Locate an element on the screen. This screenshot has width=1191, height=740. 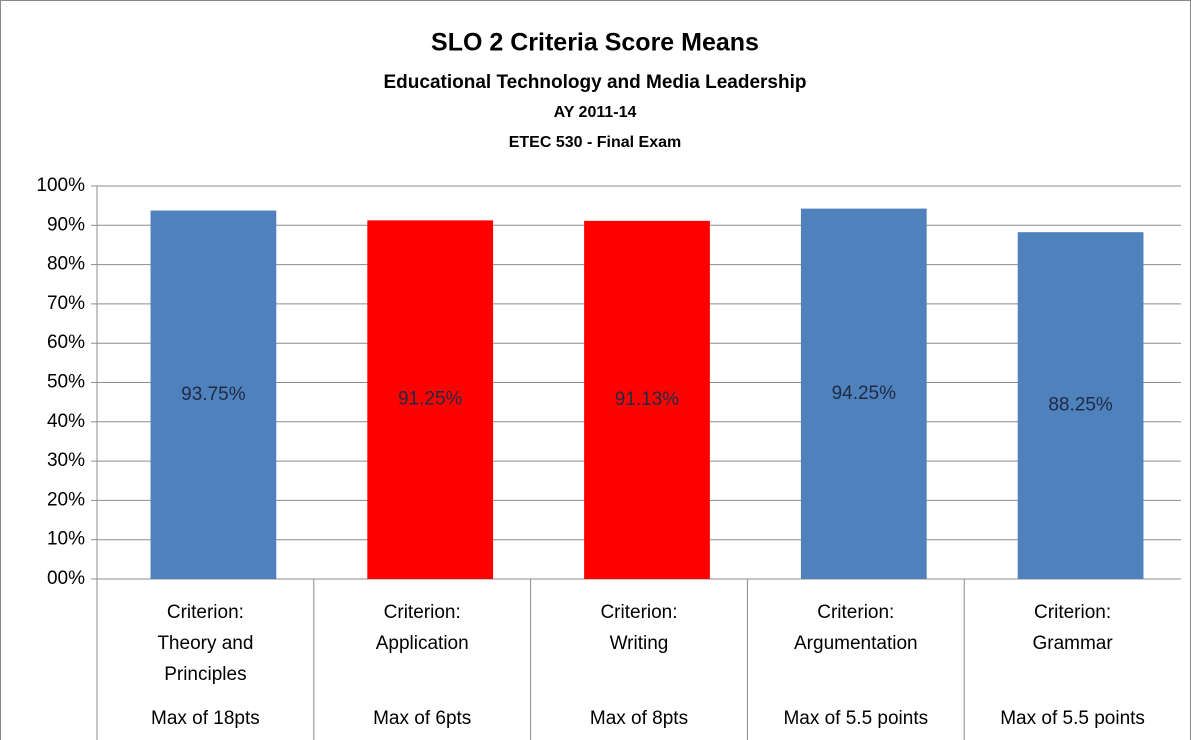
data-label: 91.13% is located at coordinates (647, 399).